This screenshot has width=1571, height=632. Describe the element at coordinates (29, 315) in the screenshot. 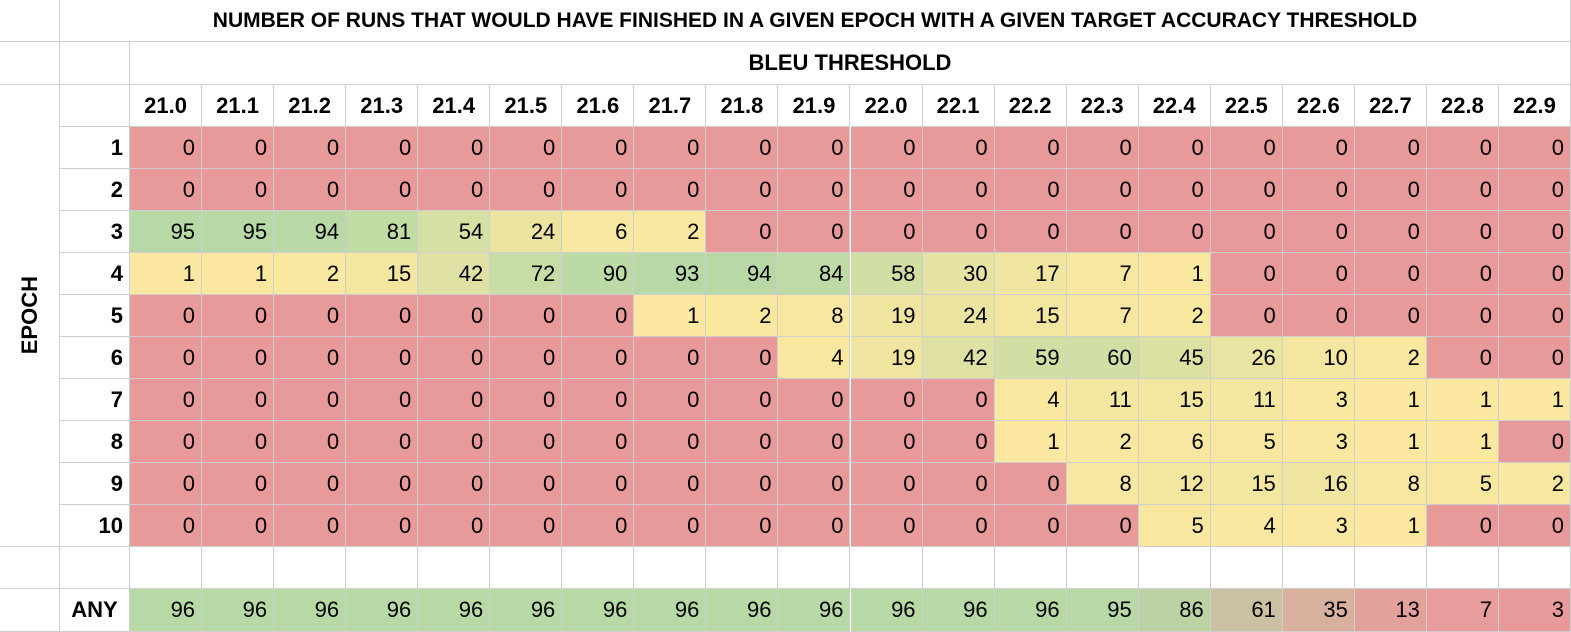

I see `row-group-label-text: EPOCH` at that location.